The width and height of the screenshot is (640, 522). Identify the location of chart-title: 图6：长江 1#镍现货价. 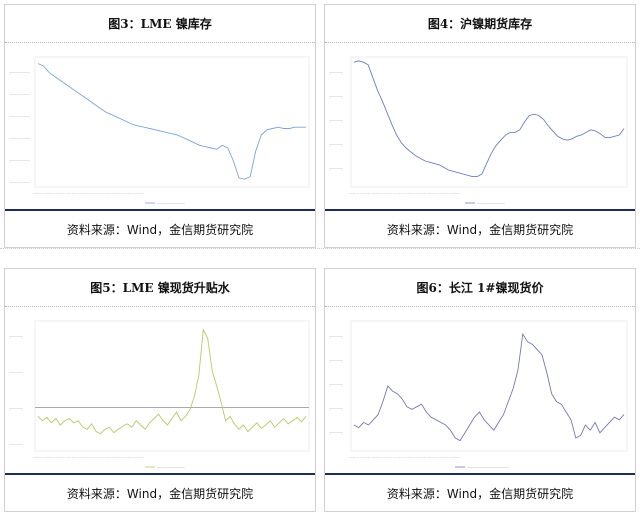
(480, 288).